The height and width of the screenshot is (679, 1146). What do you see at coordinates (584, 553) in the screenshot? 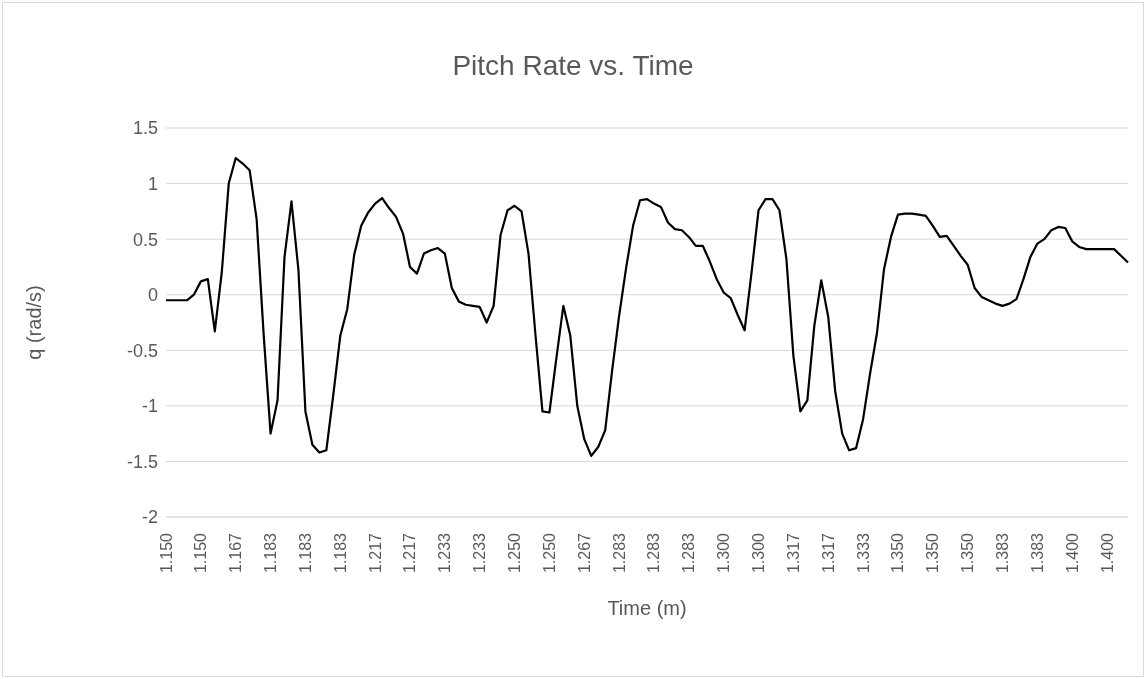
I see `x-tick-label: 1.267` at bounding box center [584, 553].